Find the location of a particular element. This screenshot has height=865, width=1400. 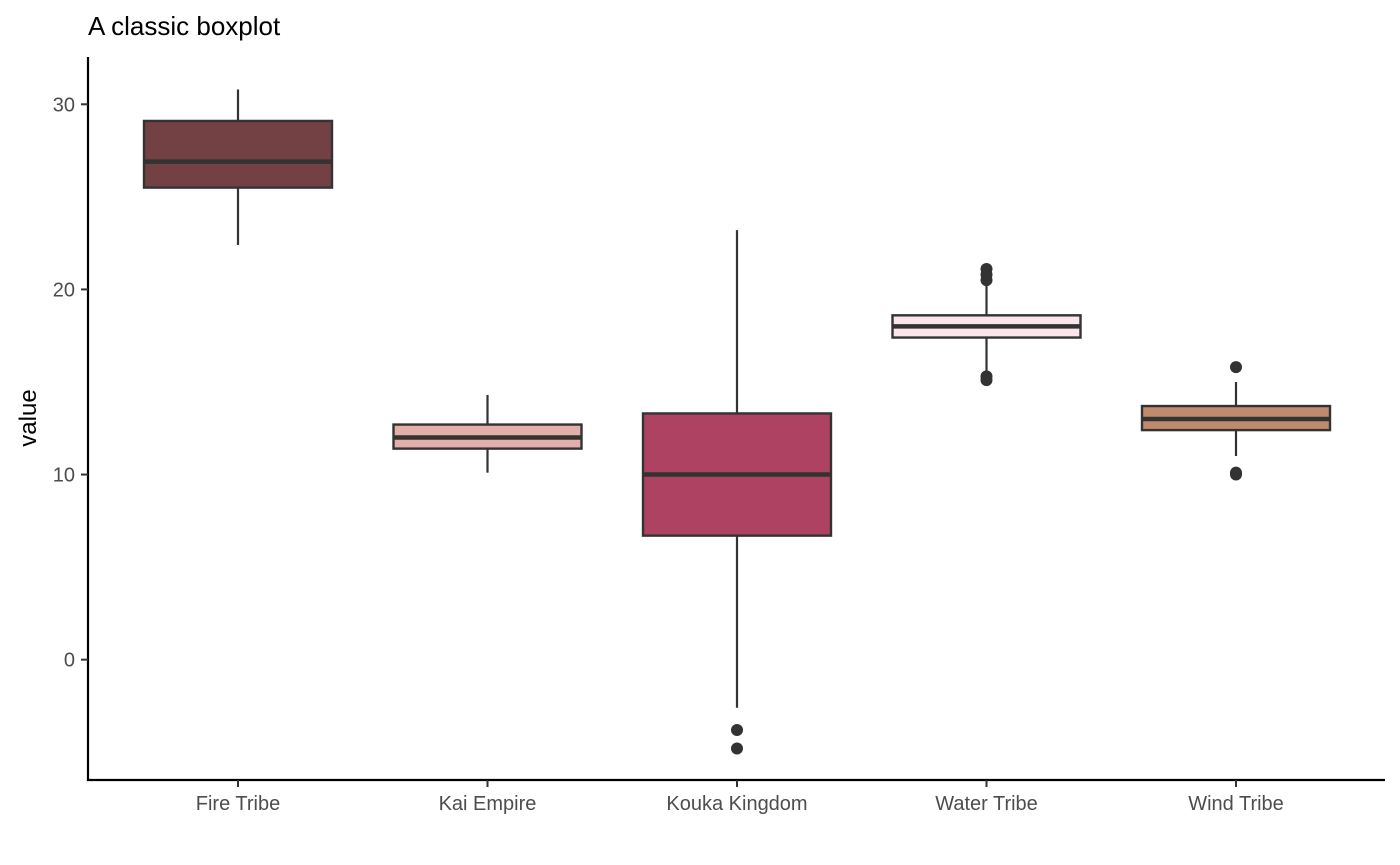

y-tick-label: 10 is located at coordinates (64, 476).